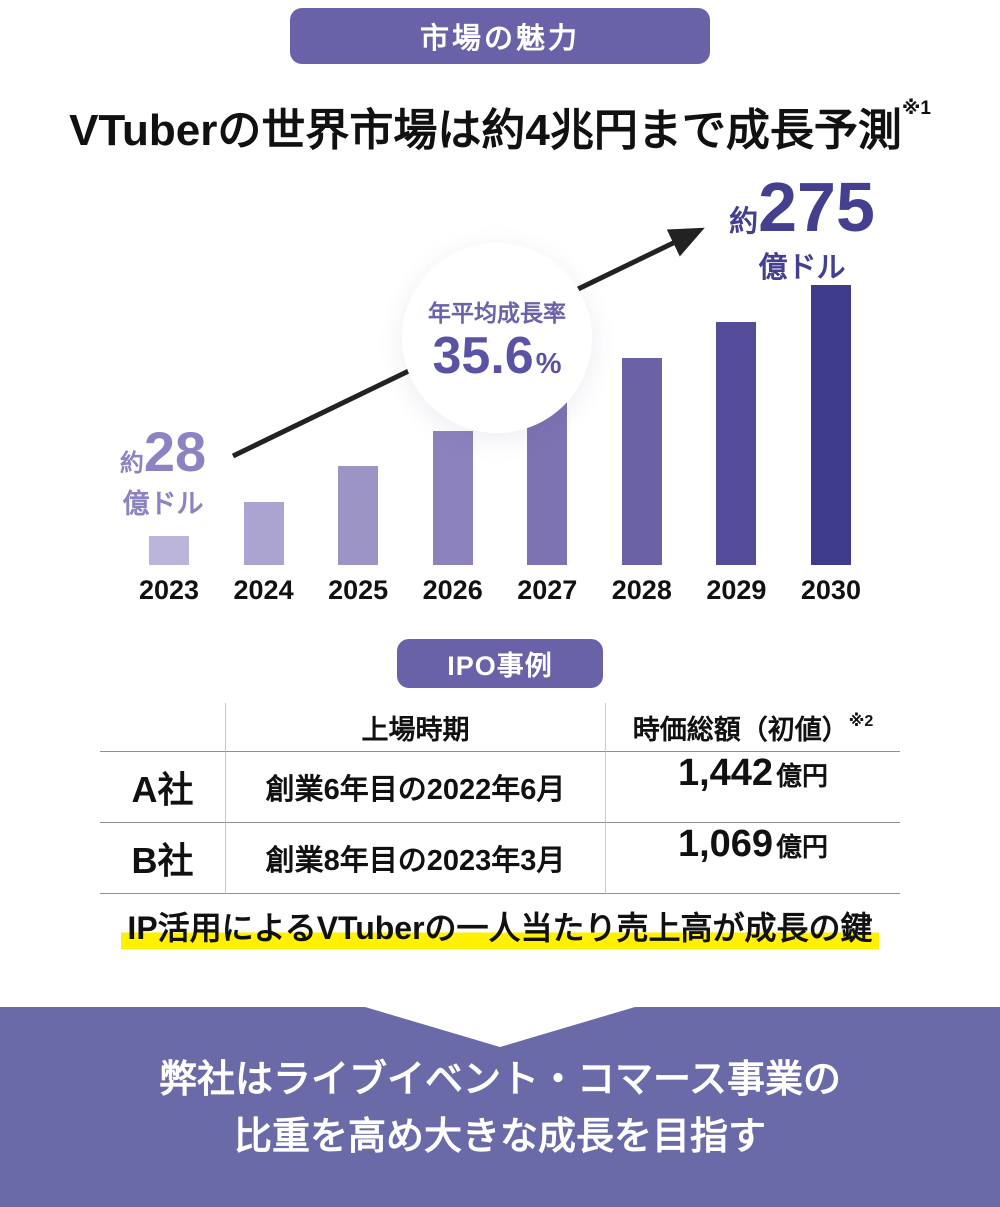 The height and width of the screenshot is (1207, 1000). What do you see at coordinates (816, 207) in the screenshot?
I see `end-value: 275` at bounding box center [816, 207].